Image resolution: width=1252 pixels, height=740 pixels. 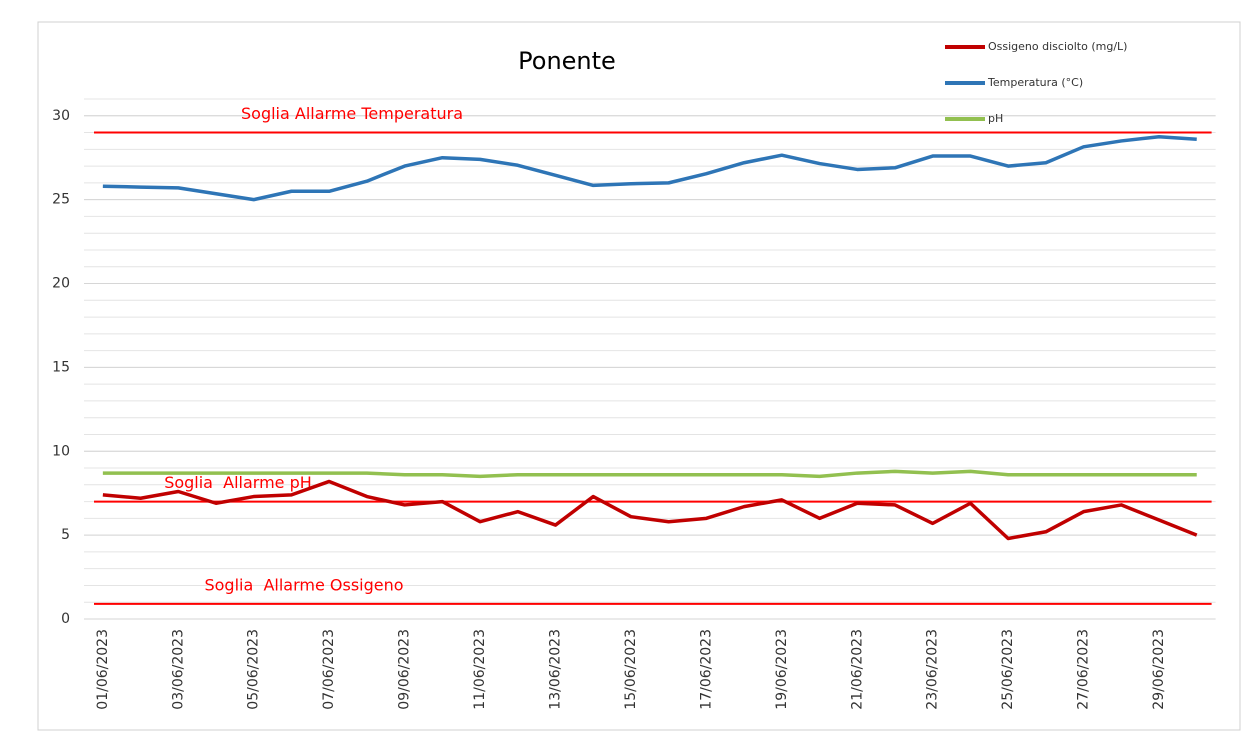 What do you see at coordinates (405, 669) in the screenshot?
I see `x-tick-label: 09/06/2023` at bounding box center [405, 669].